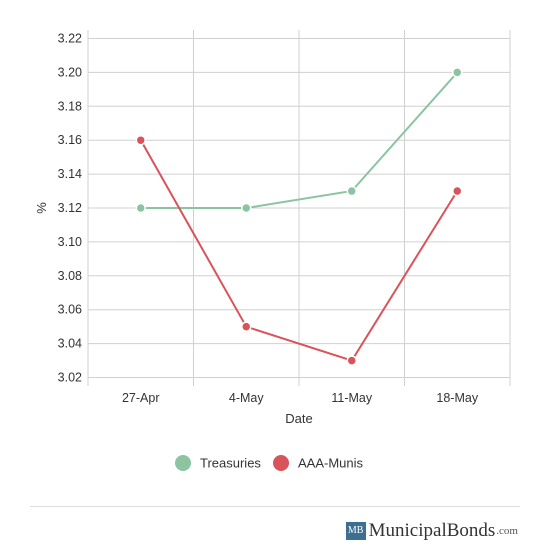  What do you see at coordinates (70, 38) in the screenshot?
I see `y-tick-label: 3.22` at bounding box center [70, 38].